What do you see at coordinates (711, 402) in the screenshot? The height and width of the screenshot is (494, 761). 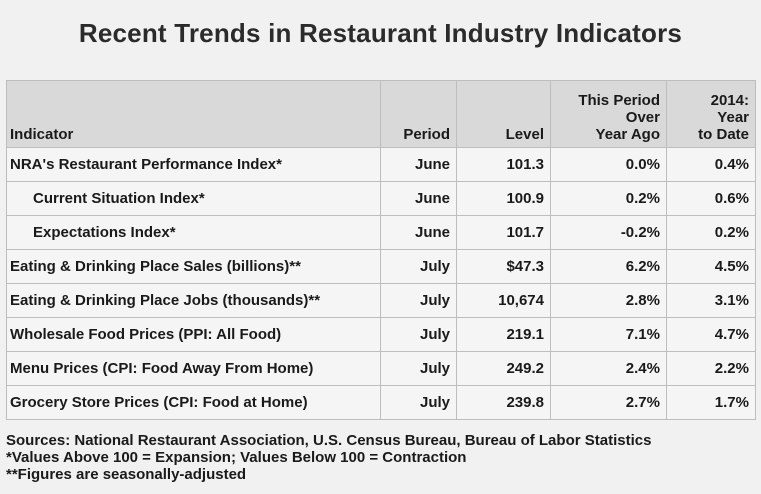 I see `cell-year-to-date: 1.7%` at bounding box center [711, 402].